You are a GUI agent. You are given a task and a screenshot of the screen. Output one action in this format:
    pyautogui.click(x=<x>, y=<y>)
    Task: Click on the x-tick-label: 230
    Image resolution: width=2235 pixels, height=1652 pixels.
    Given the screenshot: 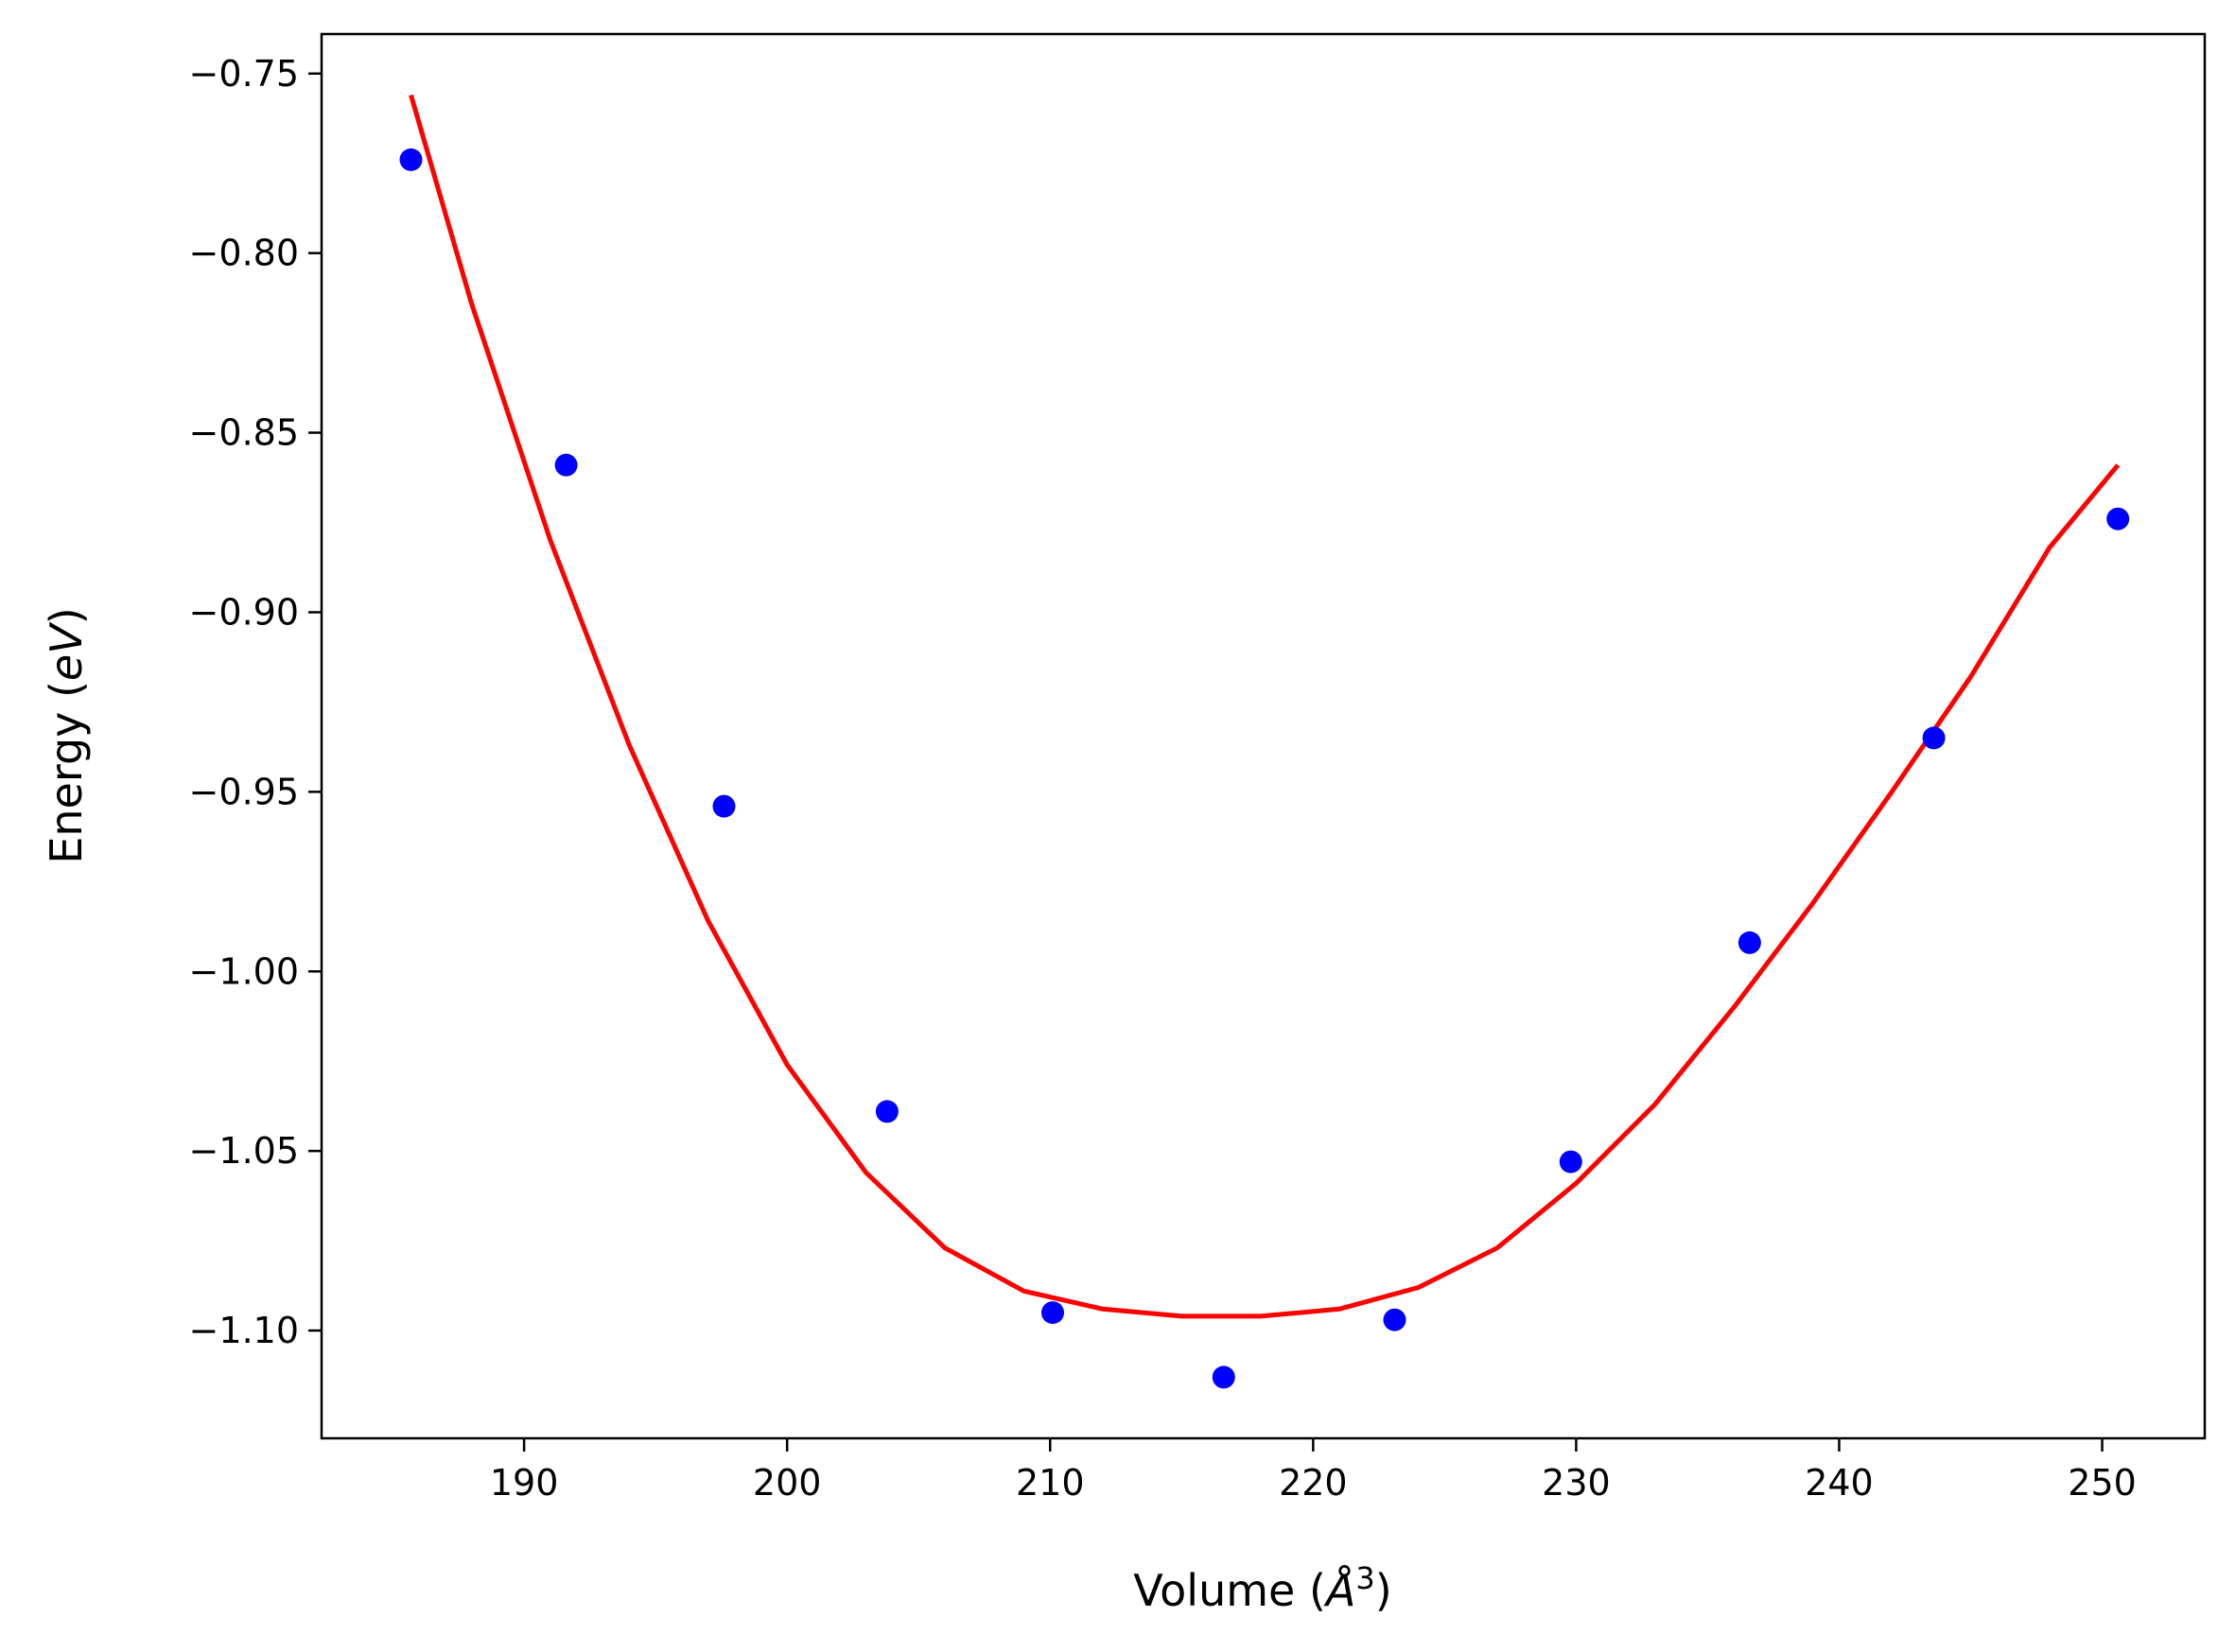 What is the action you would take?
    pyautogui.click(x=1576, y=1483)
    